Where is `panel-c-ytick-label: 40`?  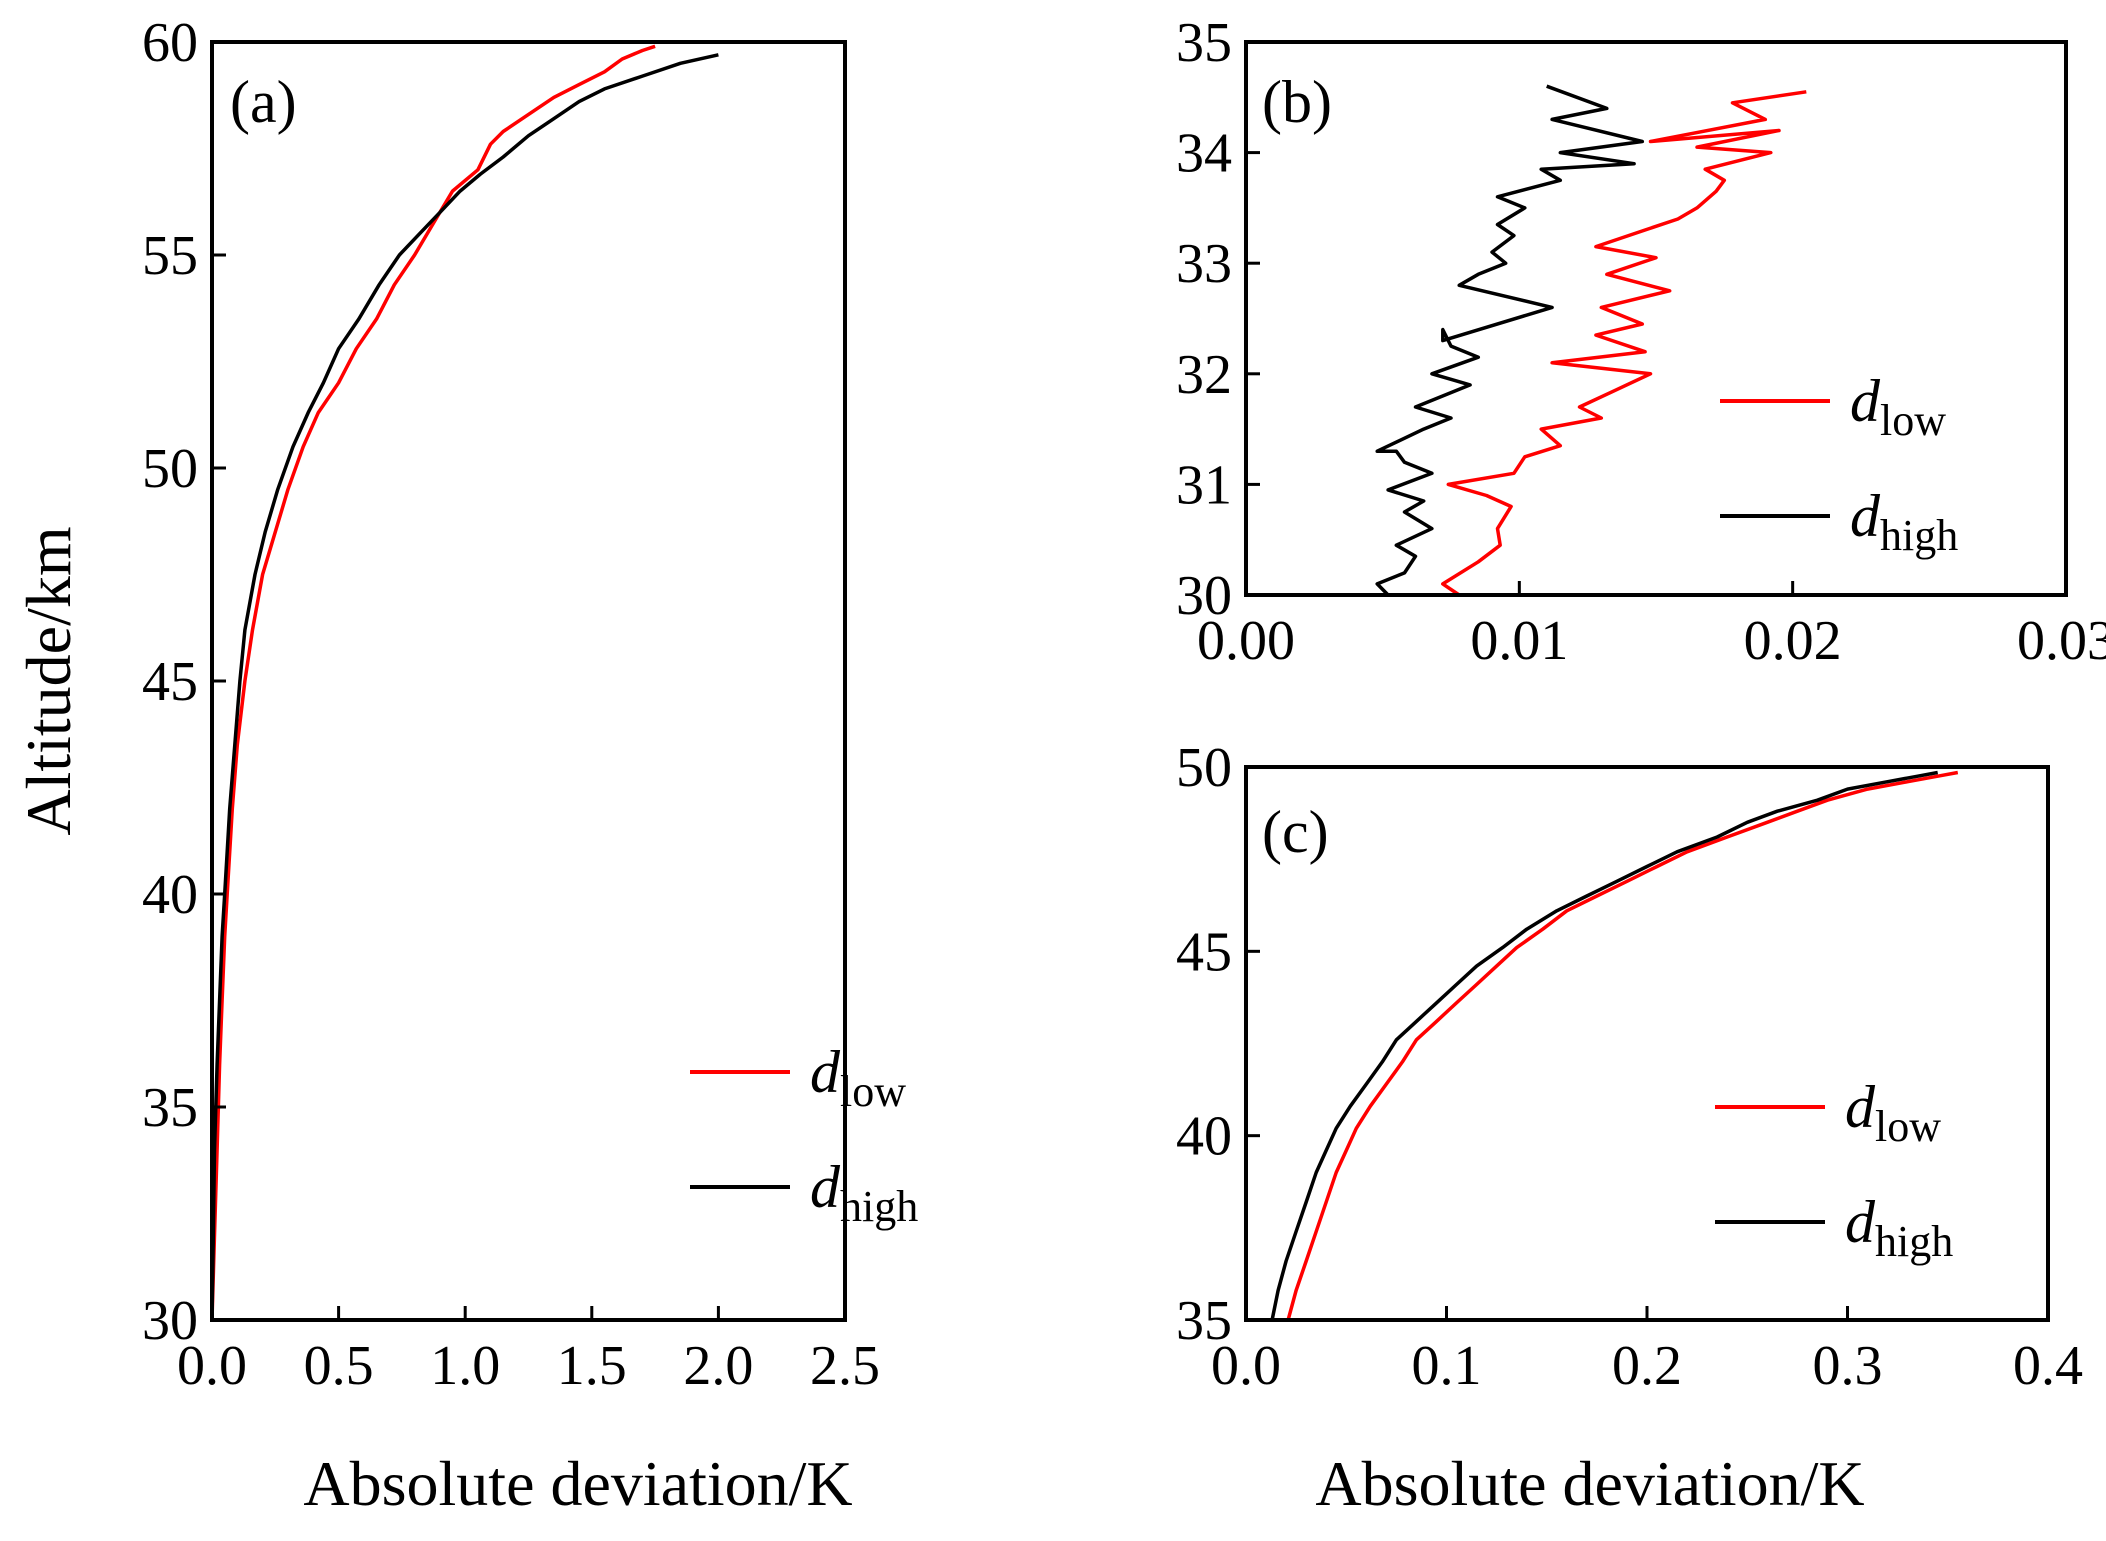 panel-c-ytick-label: 40 is located at coordinates (1204, 1137).